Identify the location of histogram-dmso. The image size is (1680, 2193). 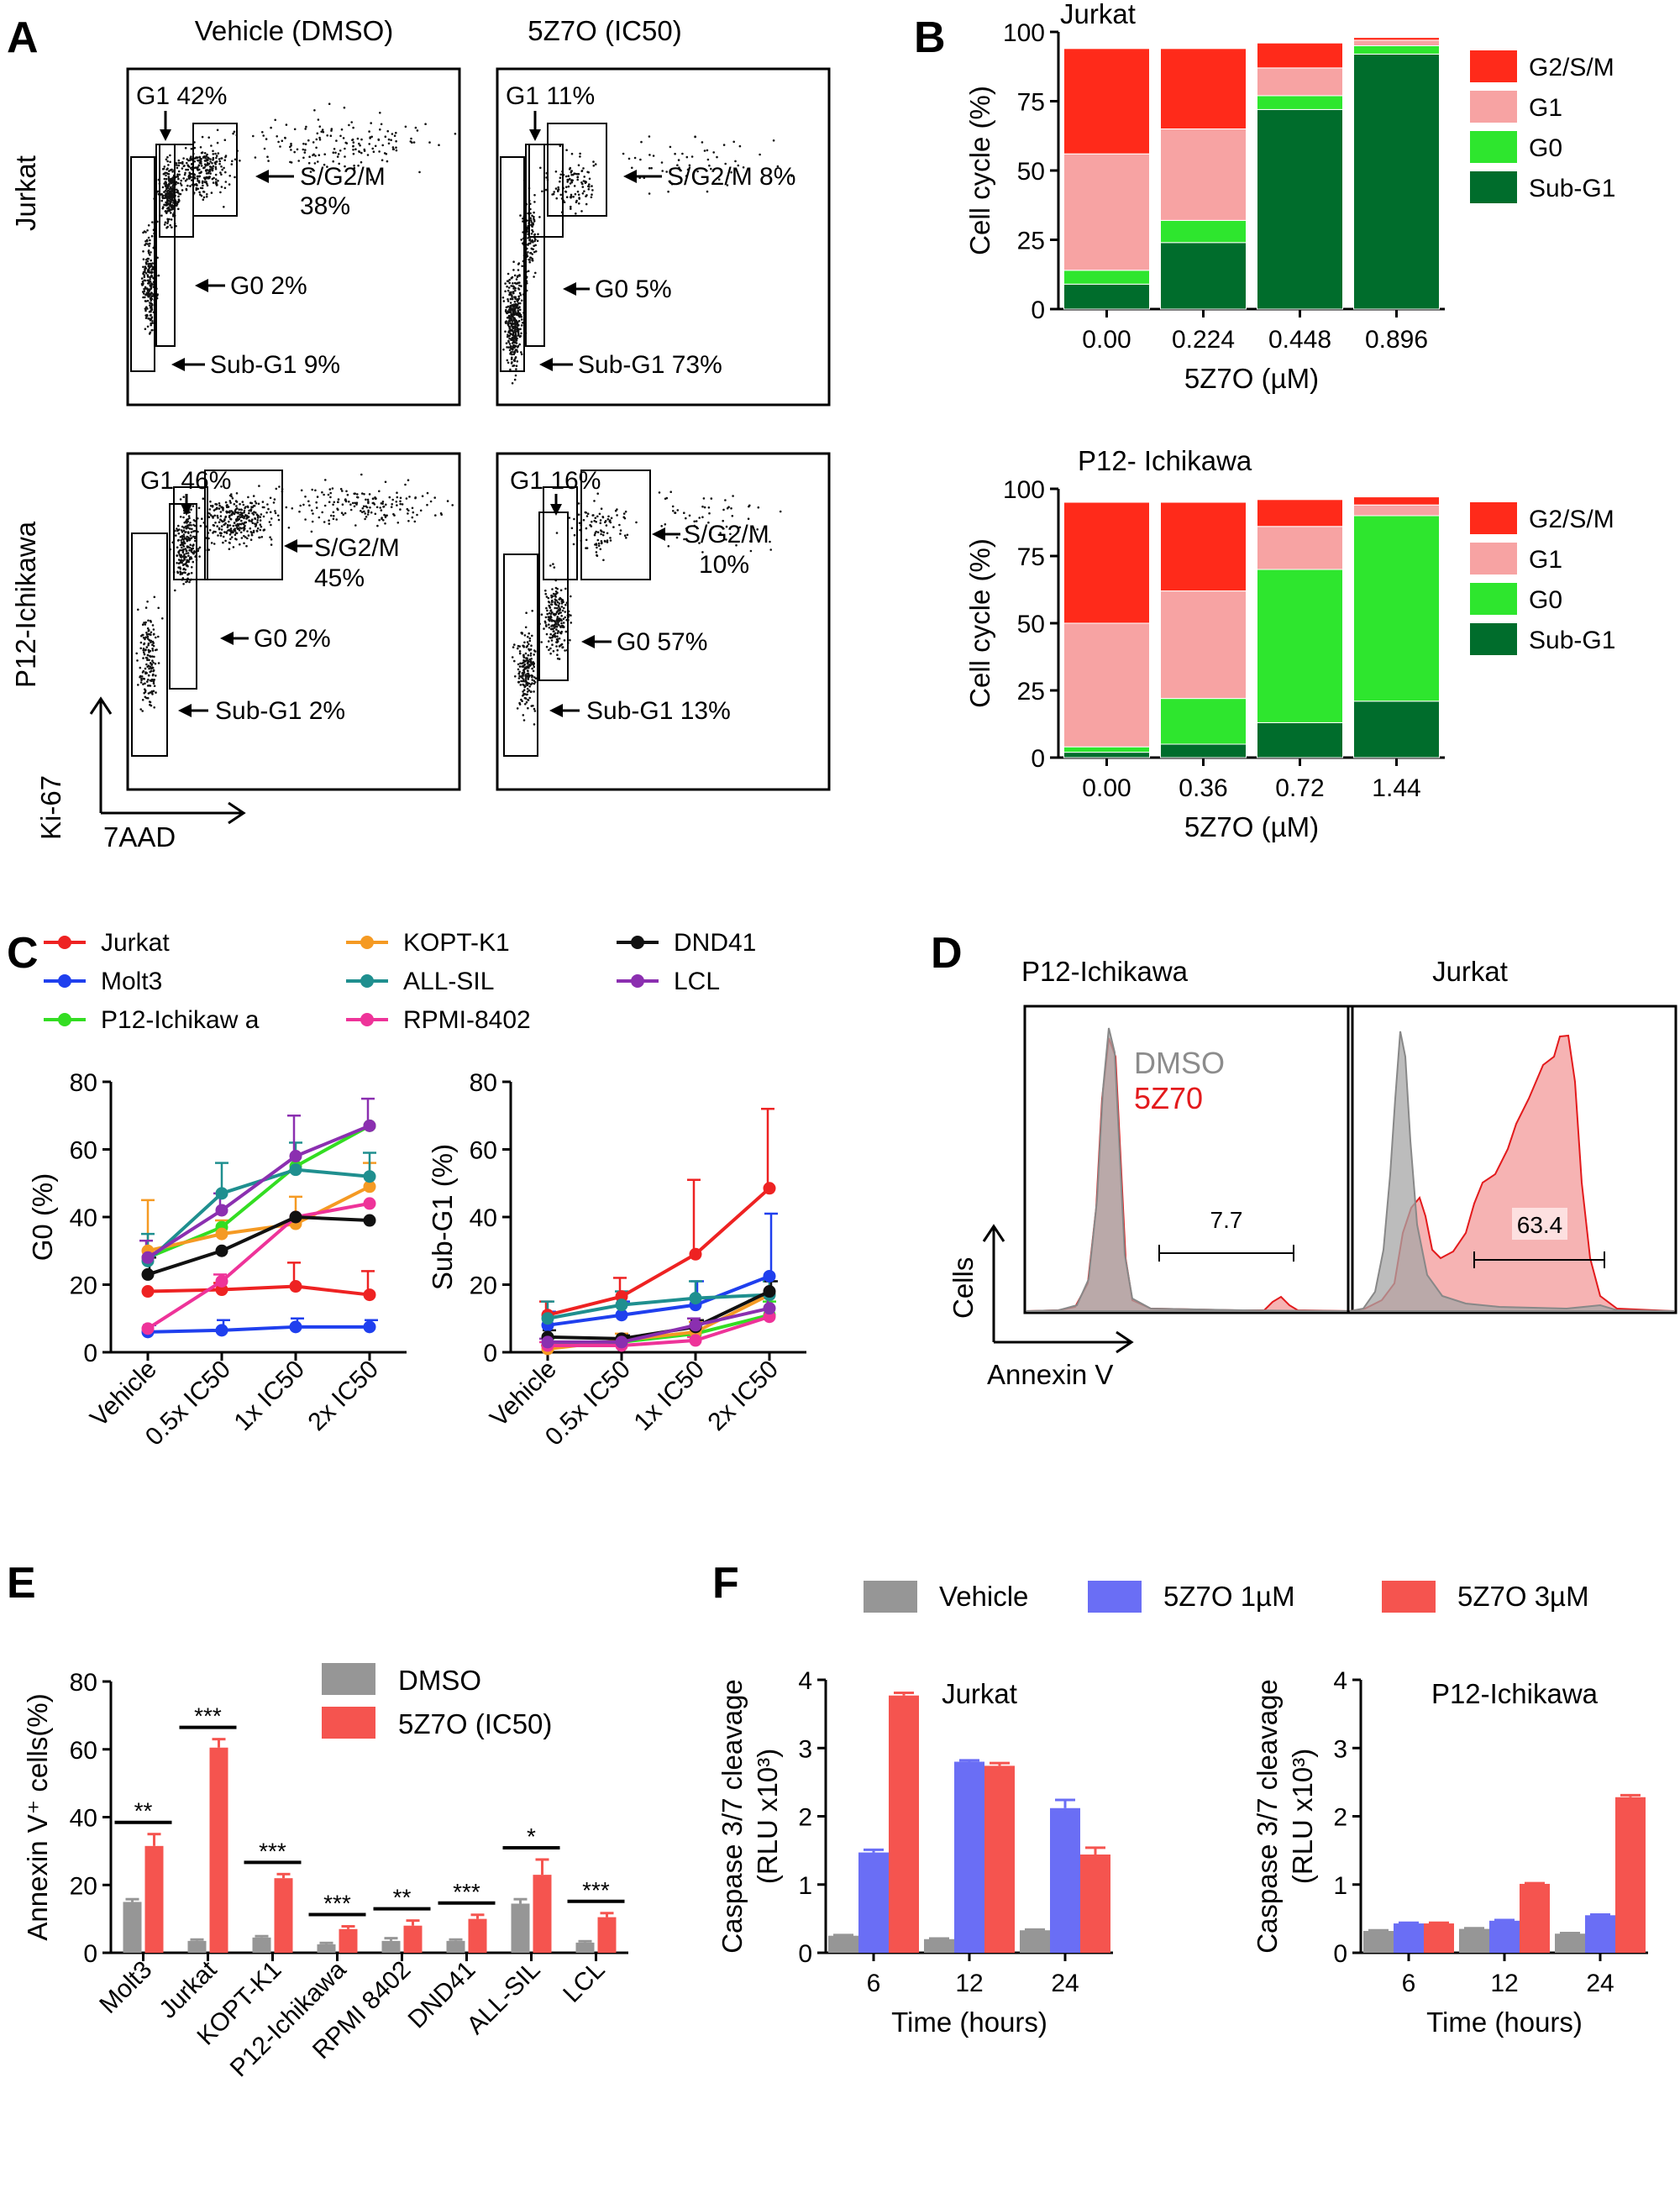
(1512, 1171).